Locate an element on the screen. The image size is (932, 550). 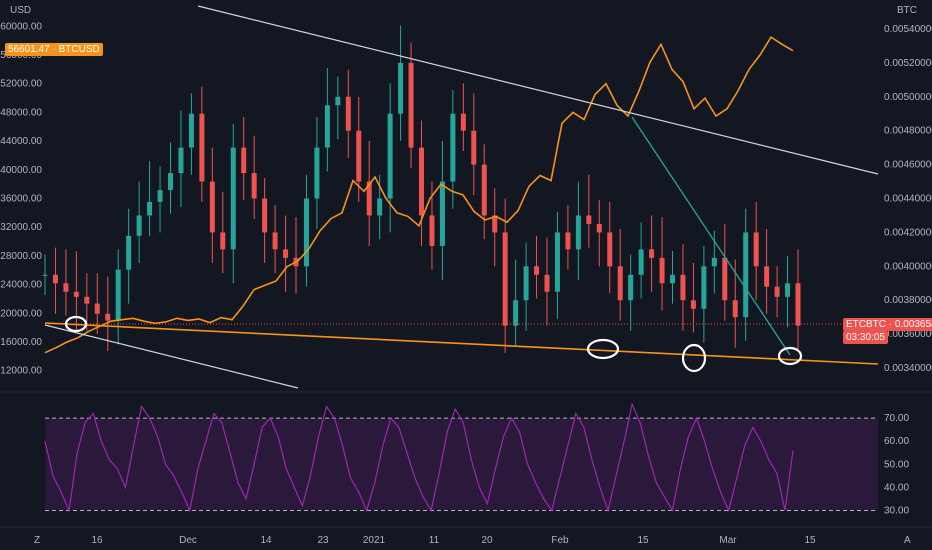
right-axis-tick: 0.00420000 is located at coordinates (908, 232).